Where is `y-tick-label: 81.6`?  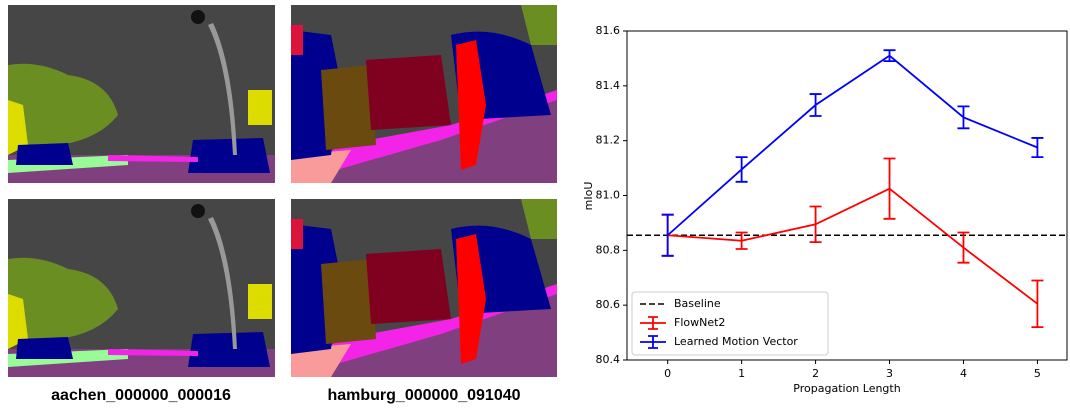 y-tick-label: 81.6 is located at coordinates (608, 30).